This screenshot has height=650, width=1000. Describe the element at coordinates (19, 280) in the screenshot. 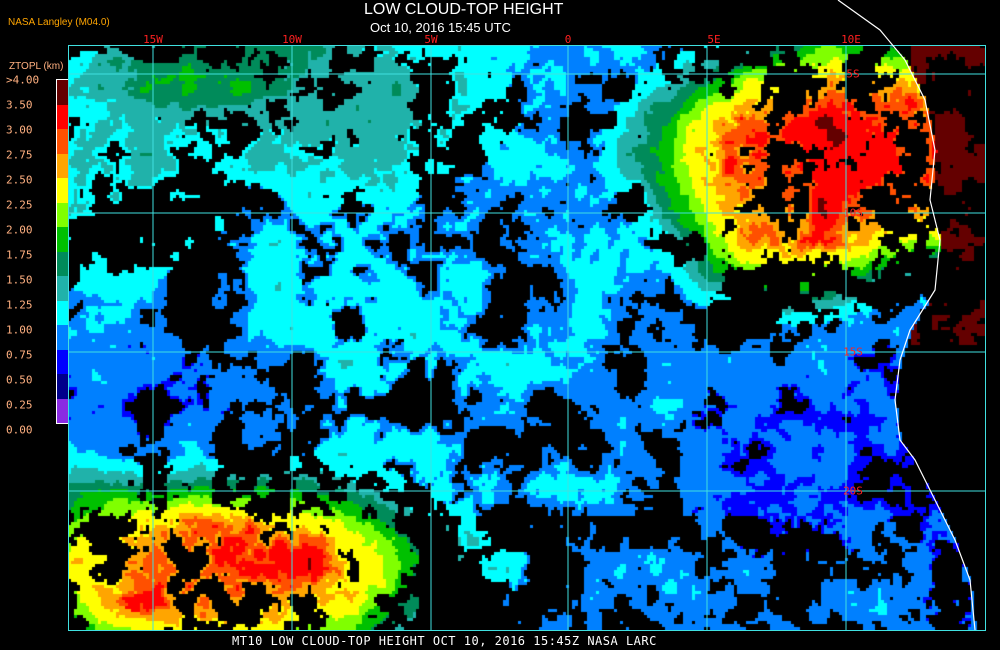

I see `legend-label: 1.50` at that location.